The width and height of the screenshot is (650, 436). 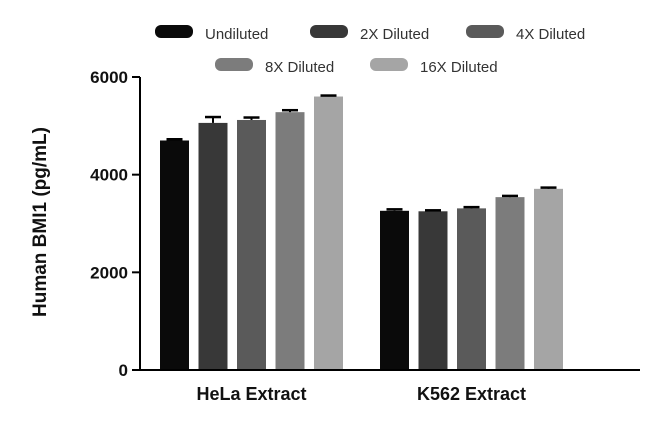 I want to click on legend-item-undiluted: Undiluted, so click(x=211, y=34).